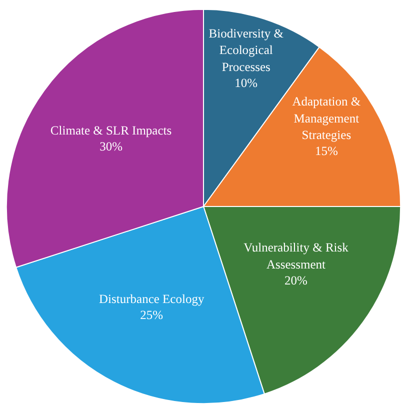  I want to click on data-label: 15%, so click(326, 151).